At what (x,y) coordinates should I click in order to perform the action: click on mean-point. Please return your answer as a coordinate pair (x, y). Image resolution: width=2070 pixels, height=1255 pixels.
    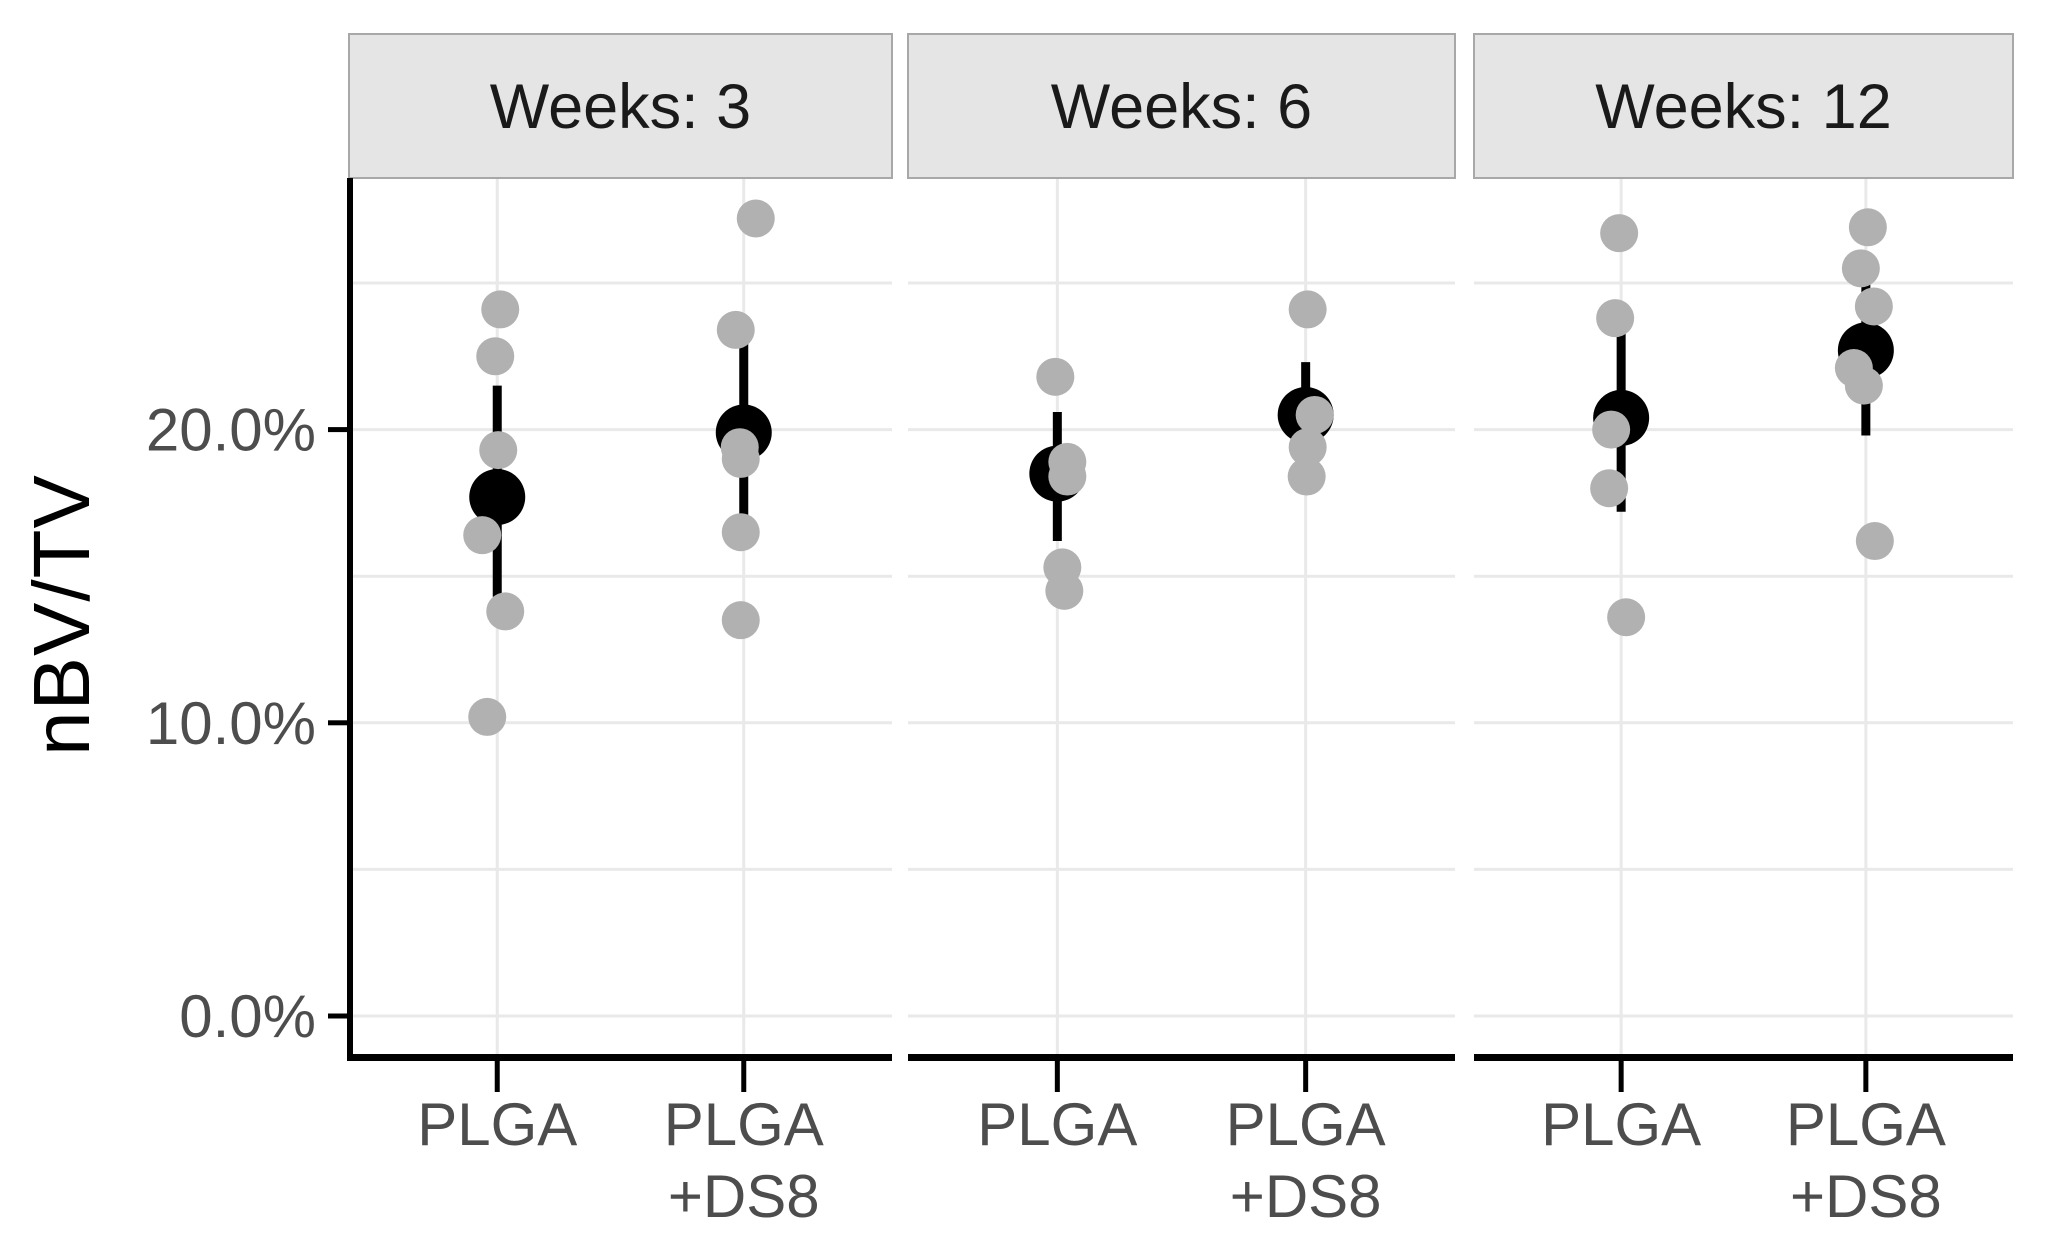
    Looking at the image, I should click on (497, 497).